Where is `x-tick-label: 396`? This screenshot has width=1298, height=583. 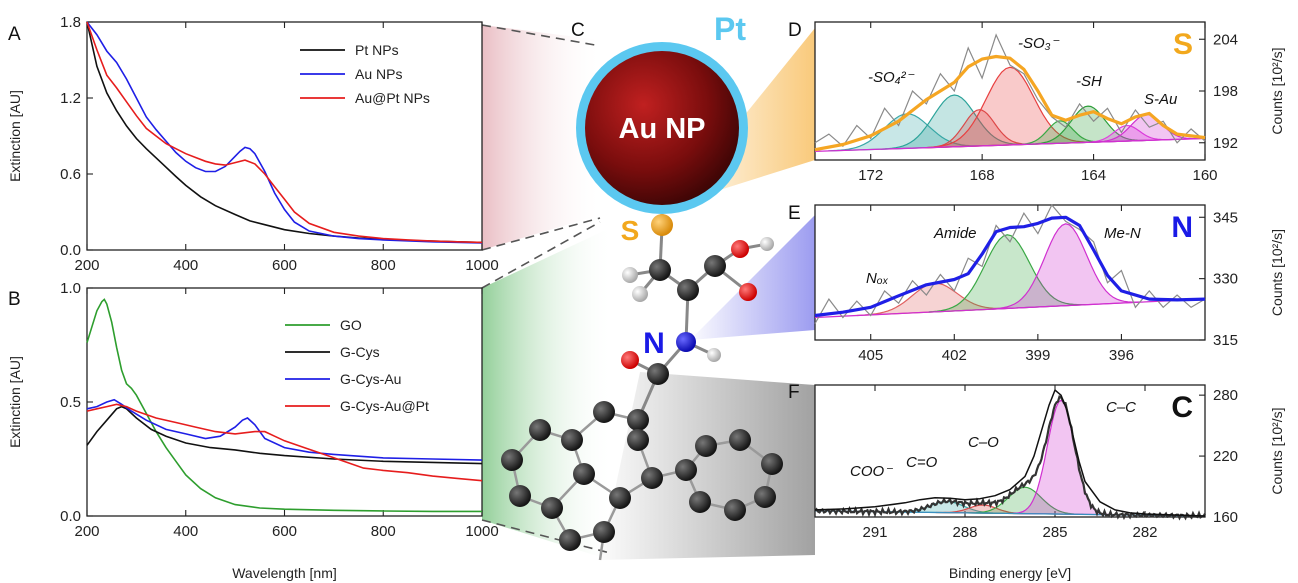 x-tick-label: 396 is located at coordinates (1121, 355).